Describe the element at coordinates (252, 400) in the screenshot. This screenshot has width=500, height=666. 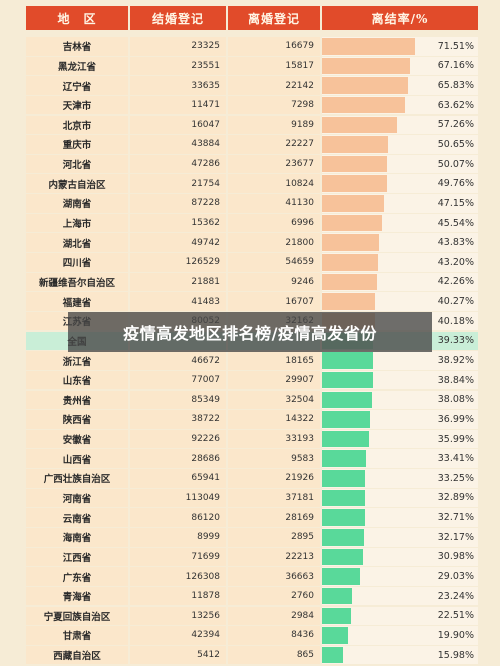
I see `table-row: 贵州省 85349 32504 38.08%` at that location.